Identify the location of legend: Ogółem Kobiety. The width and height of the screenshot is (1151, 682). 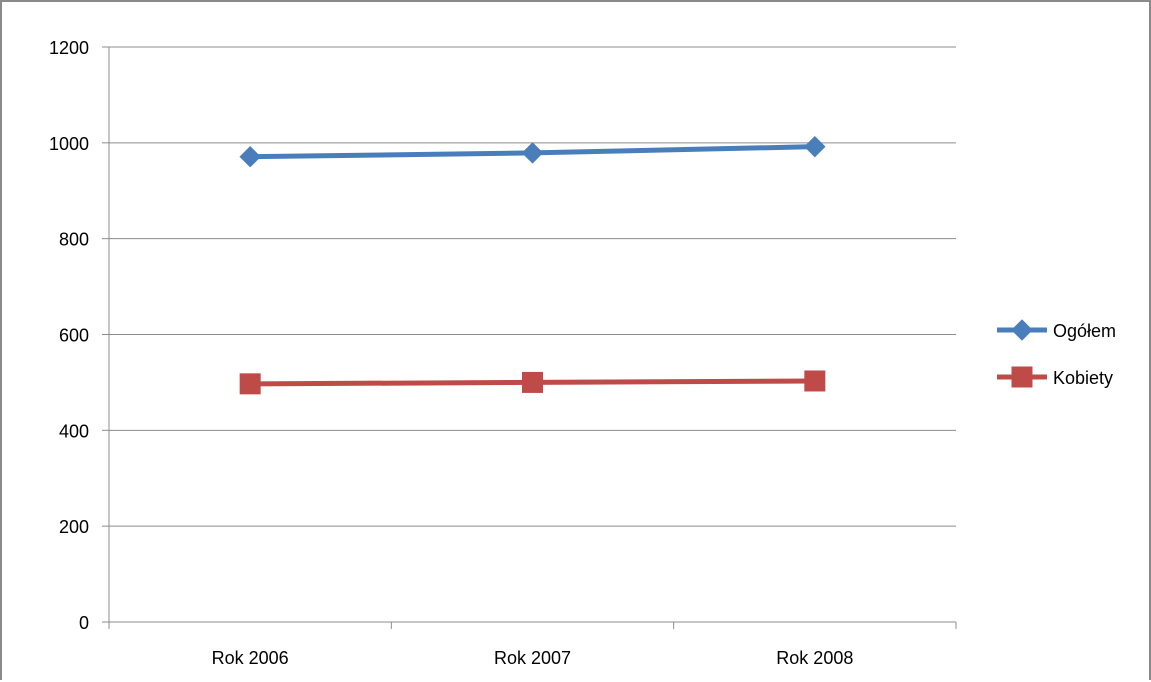
(1056, 353).